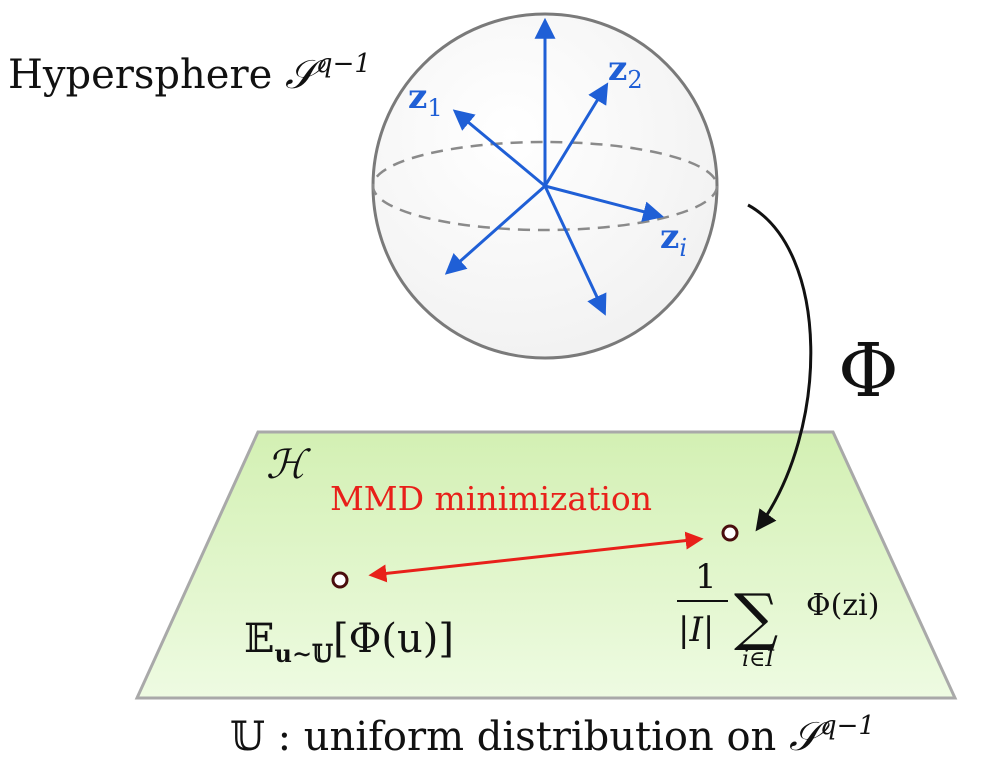  I want to click on hypersphere-title: Hypersphere 𝒮q−1, so click(189, 73).